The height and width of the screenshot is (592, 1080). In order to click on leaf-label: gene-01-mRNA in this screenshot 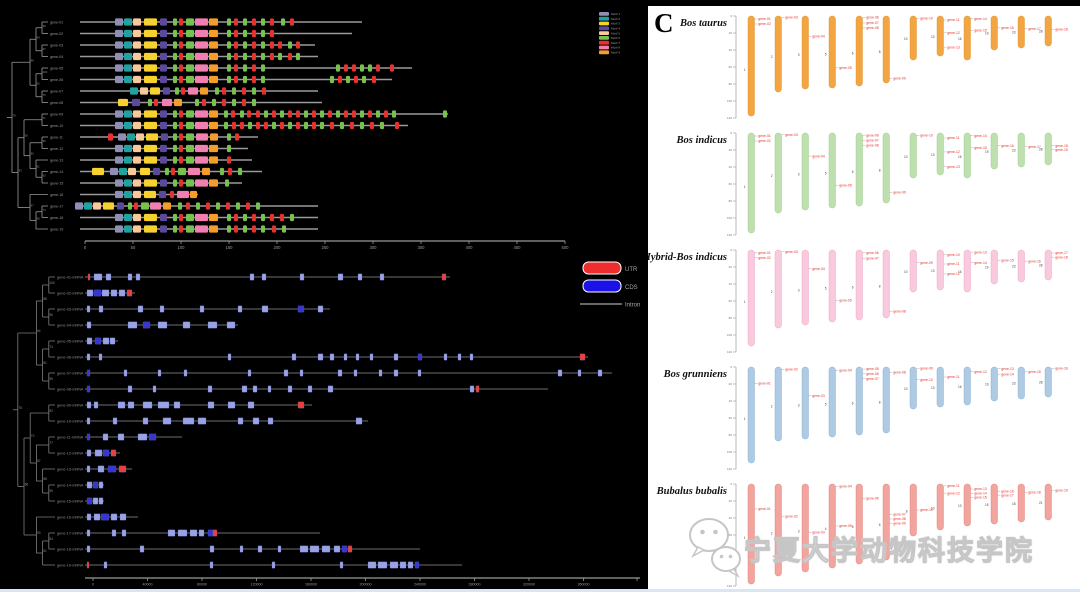, I will do `click(70, 277)`.